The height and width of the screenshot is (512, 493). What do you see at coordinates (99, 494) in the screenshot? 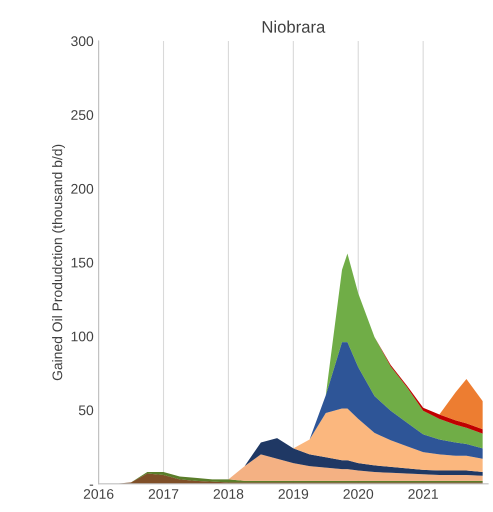
I see `x-tick-label: 2016` at bounding box center [99, 494].